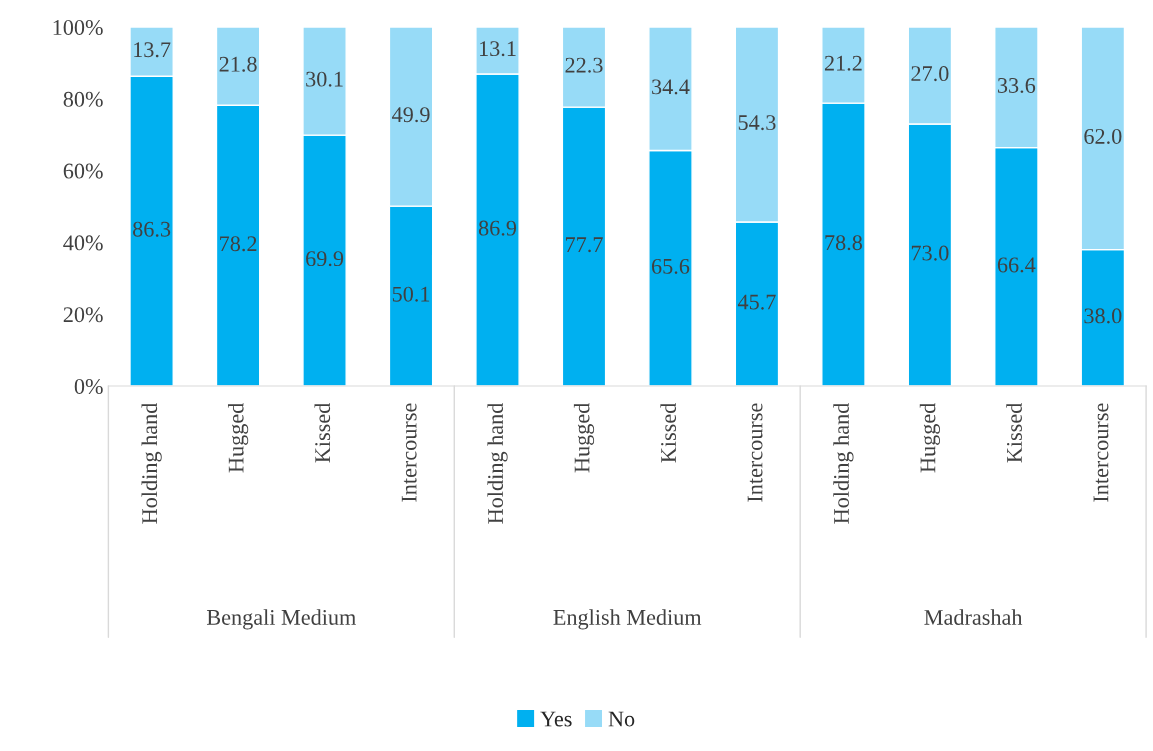 The width and height of the screenshot is (1153, 751). I want to click on text: Madrashah, so click(973, 617).